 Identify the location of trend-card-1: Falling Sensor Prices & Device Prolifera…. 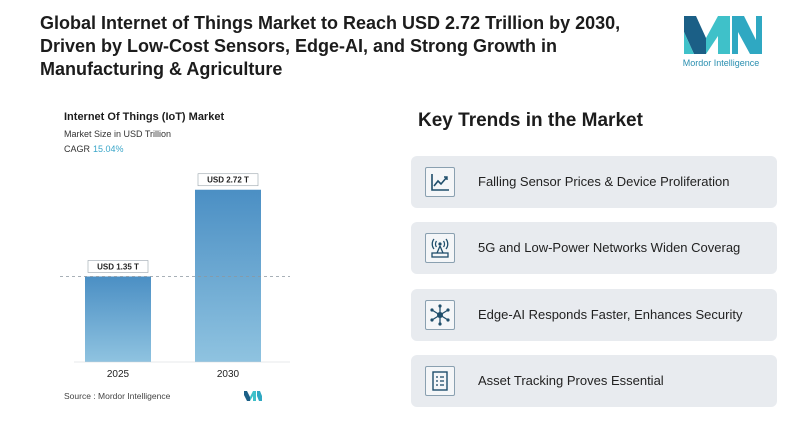
(594, 182).